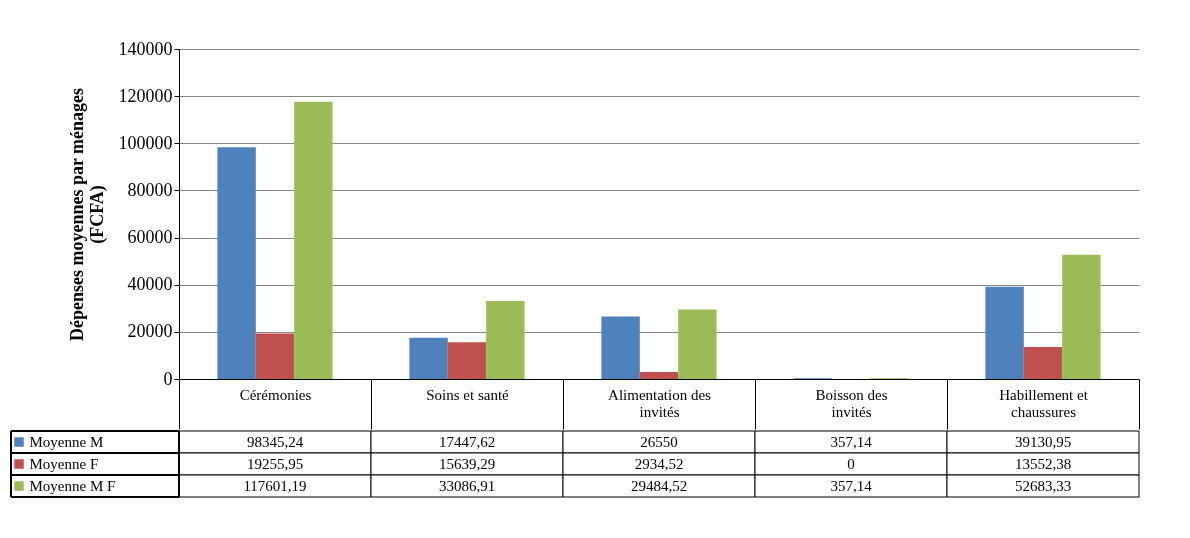 This screenshot has width=1190, height=538. What do you see at coordinates (150, 189) in the screenshot?
I see `y-tick-label: 80000` at bounding box center [150, 189].